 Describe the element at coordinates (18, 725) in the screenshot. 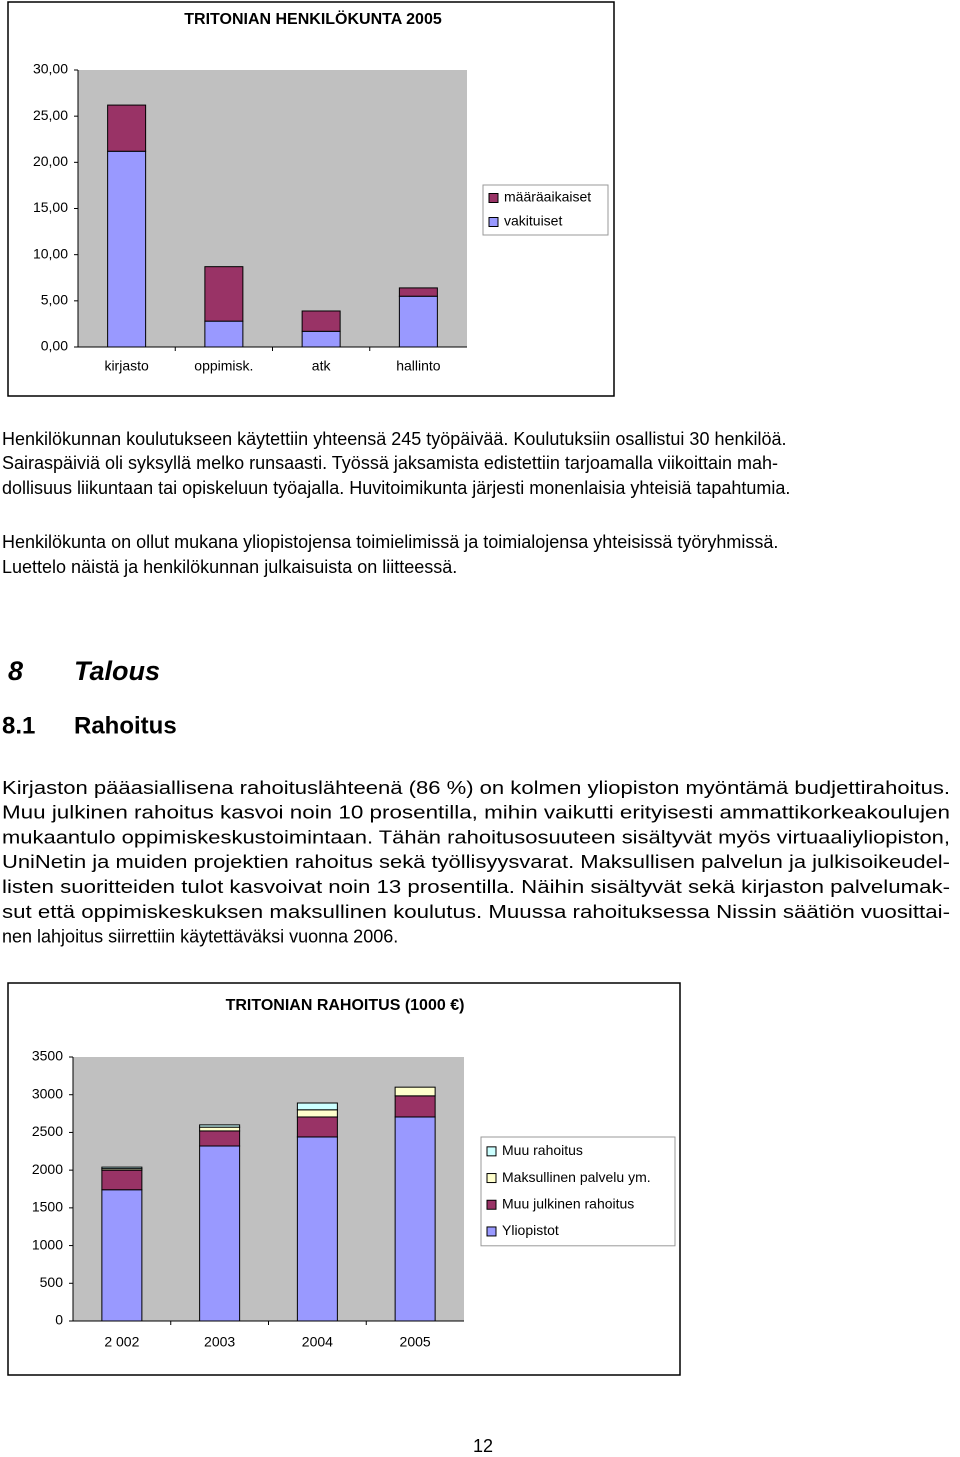

I see `heading-number: 8.1` at that location.